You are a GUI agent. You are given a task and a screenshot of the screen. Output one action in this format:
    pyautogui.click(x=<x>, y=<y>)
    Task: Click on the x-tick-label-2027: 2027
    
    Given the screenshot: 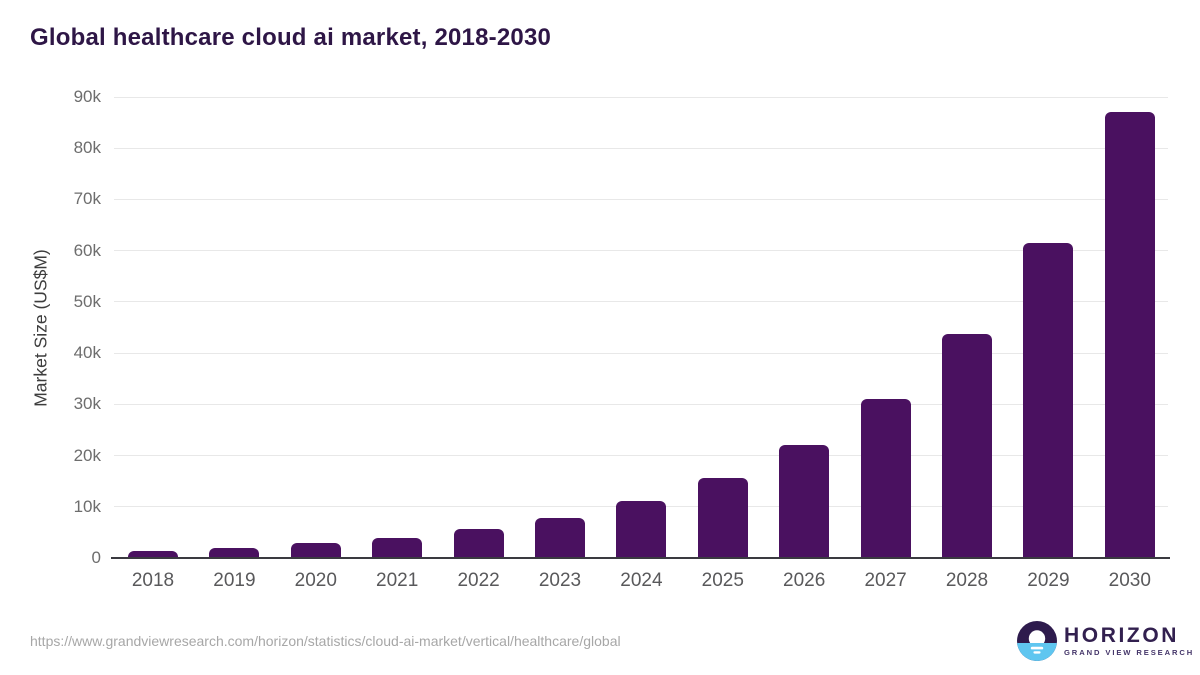 What is the action you would take?
    pyautogui.click(x=885, y=580)
    